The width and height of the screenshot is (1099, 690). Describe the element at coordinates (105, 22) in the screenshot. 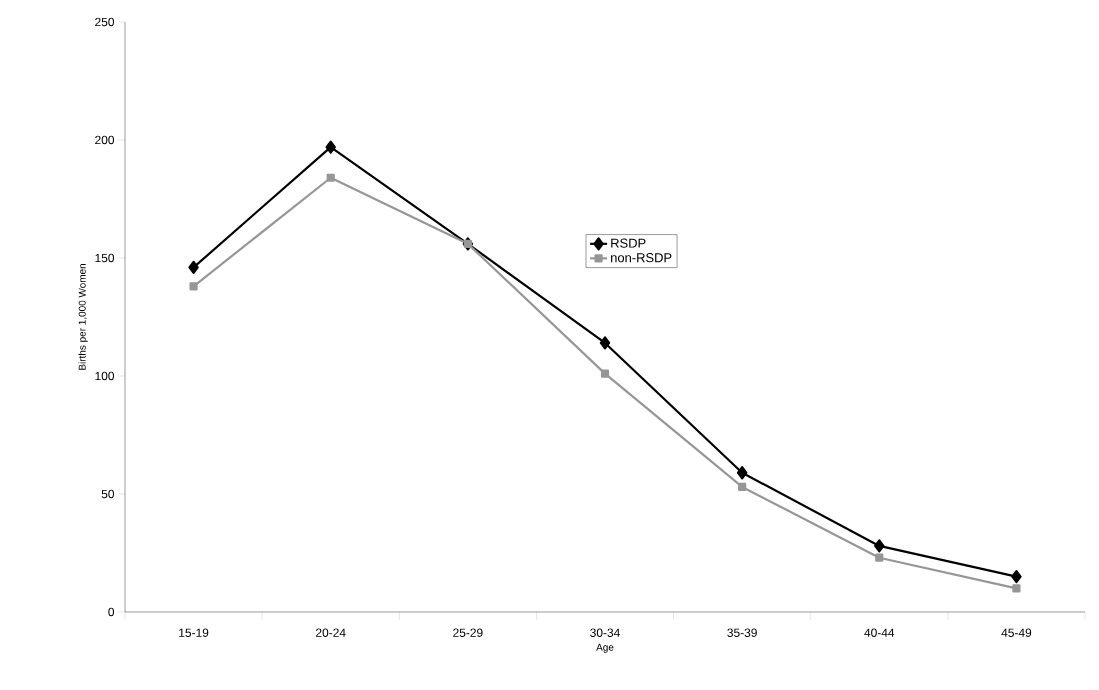

I see `y-tick-label: 250` at that location.